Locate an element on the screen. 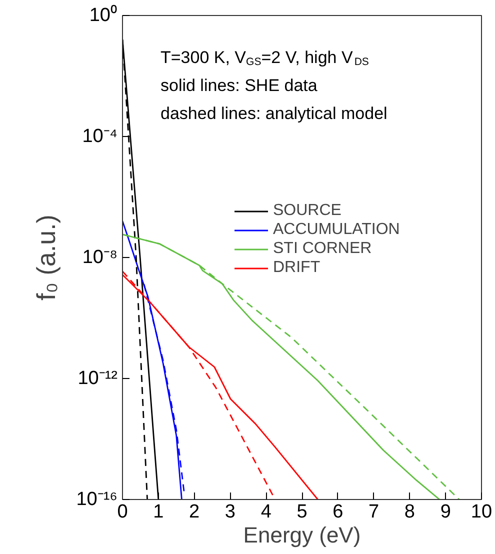 The height and width of the screenshot is (554, 495). x-tick-label: 10 is located at coordinates (481, 512).